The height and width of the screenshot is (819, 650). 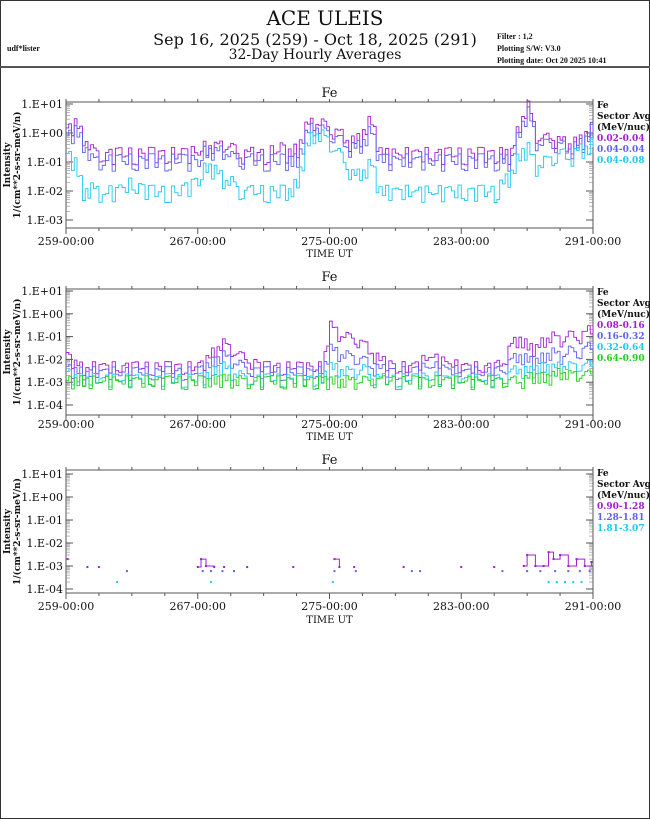 What do you see at coordinates (621, 326) in the screenshot?
I see `legend-entry: 0.08-0.16` at bounding box center [621, 326].